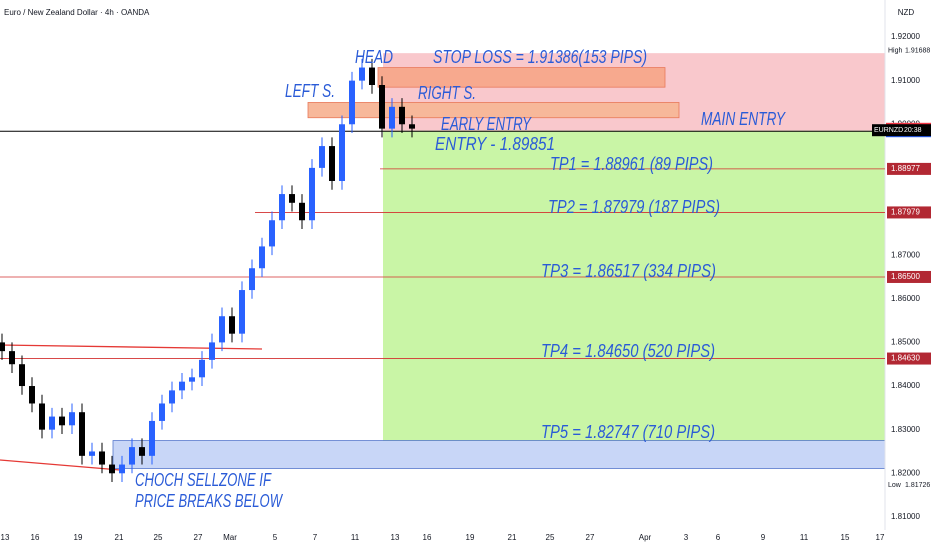 This screenshot has width=932, height=550. What do you see at coordinates (880, 537) in the screenshot?
I see `x-tick-label: 17` at bounding box center [880, 537].